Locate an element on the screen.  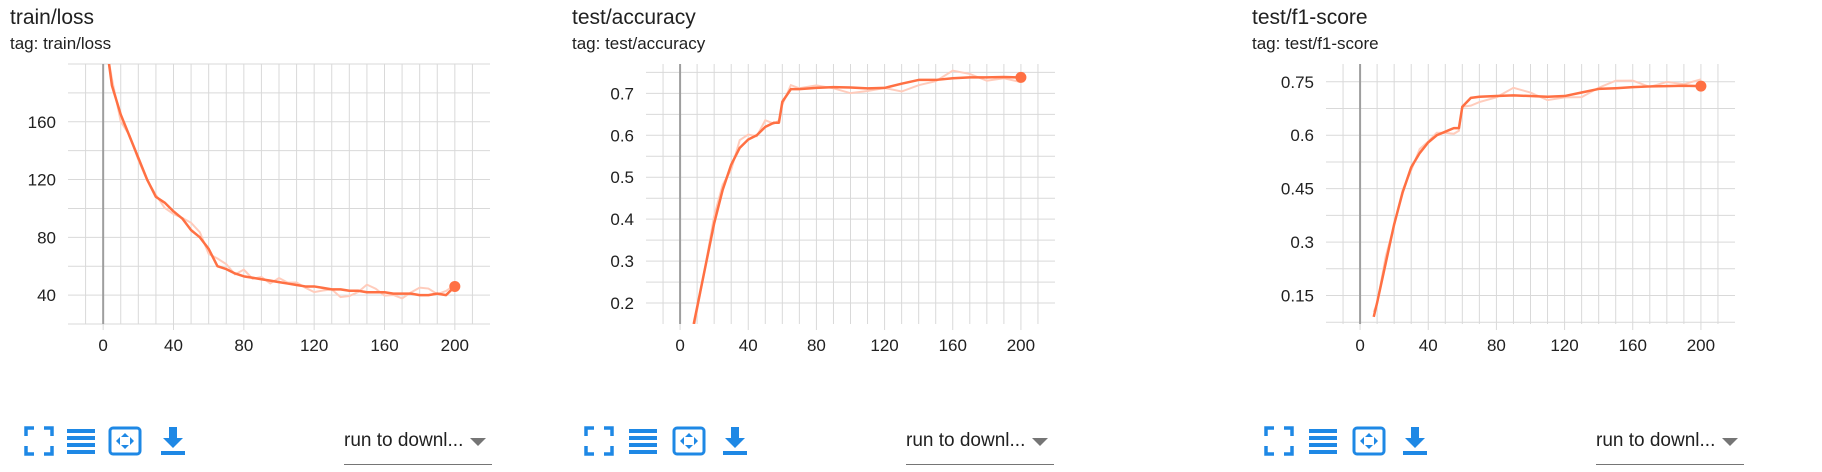
y-tick-label: 0.75 is located at coordinates (1297, 82).